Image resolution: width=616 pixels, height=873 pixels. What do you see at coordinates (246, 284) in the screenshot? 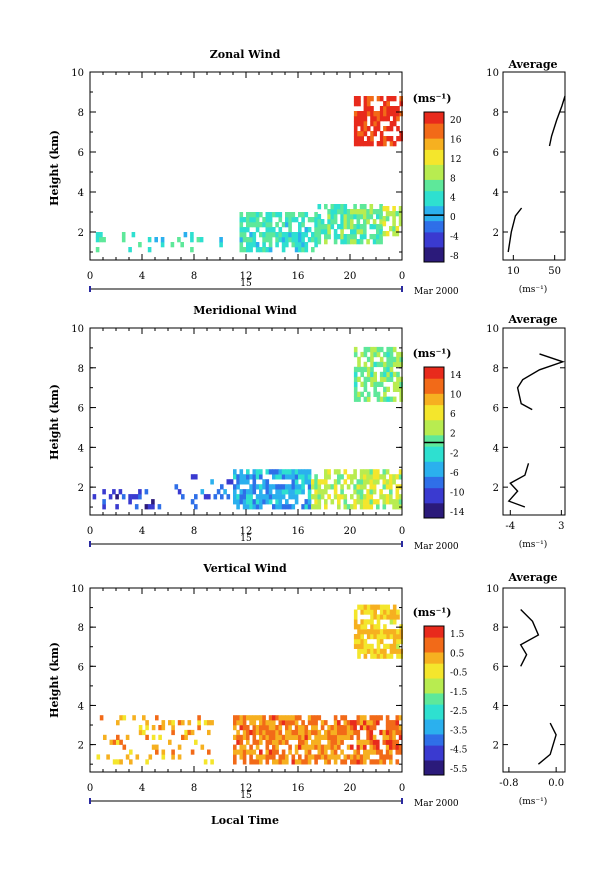
I see `day-label: 15` at bounding box center [246, 284].